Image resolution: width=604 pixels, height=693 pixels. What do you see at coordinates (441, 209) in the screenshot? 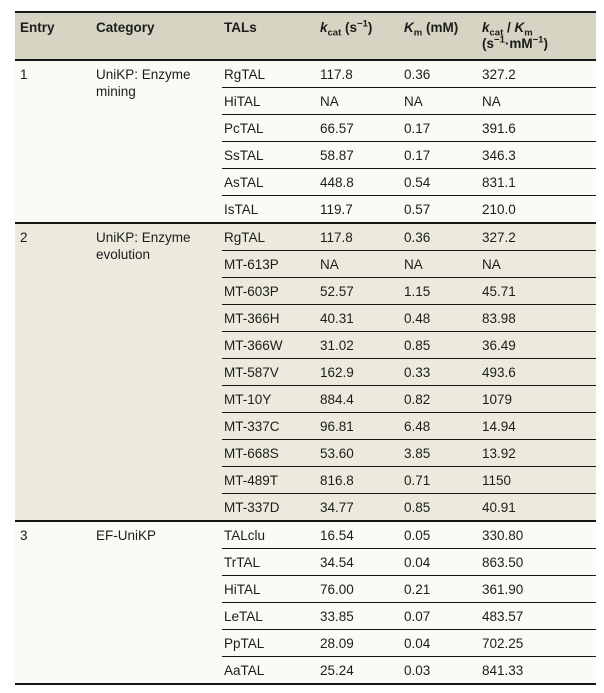
I see `km-cell: 0.57` at bounding box center [441, 209].